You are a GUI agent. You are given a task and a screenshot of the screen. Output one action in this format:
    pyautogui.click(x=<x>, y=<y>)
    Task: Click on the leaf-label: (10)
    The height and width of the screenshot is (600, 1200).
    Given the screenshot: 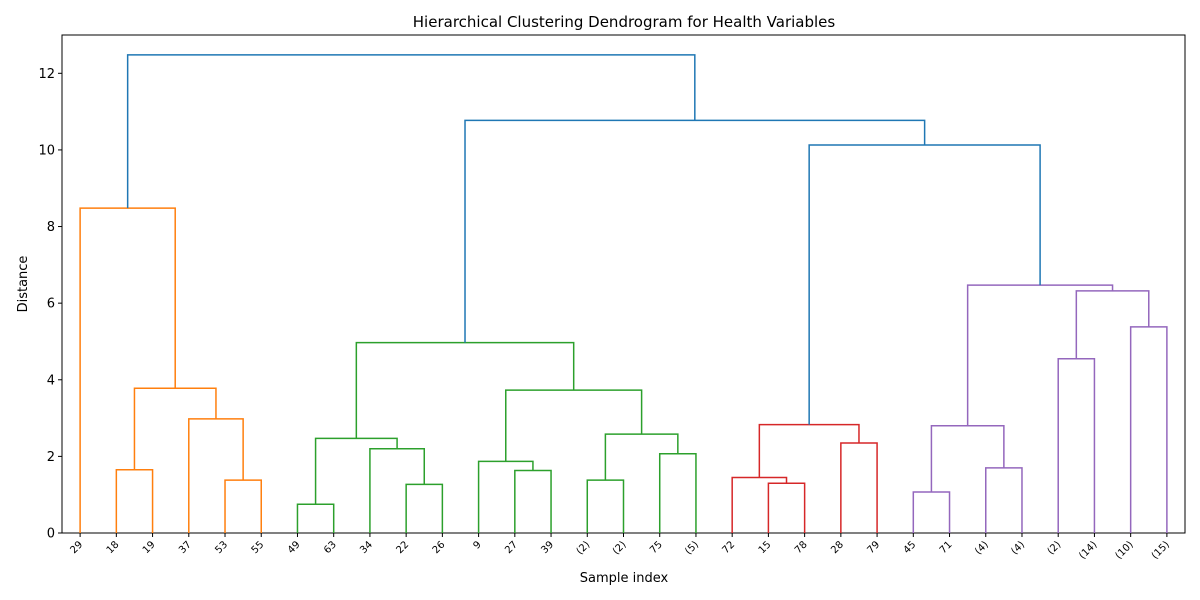 What is the action you would take?
    pyautogui.click(x=1124, y=550)
    